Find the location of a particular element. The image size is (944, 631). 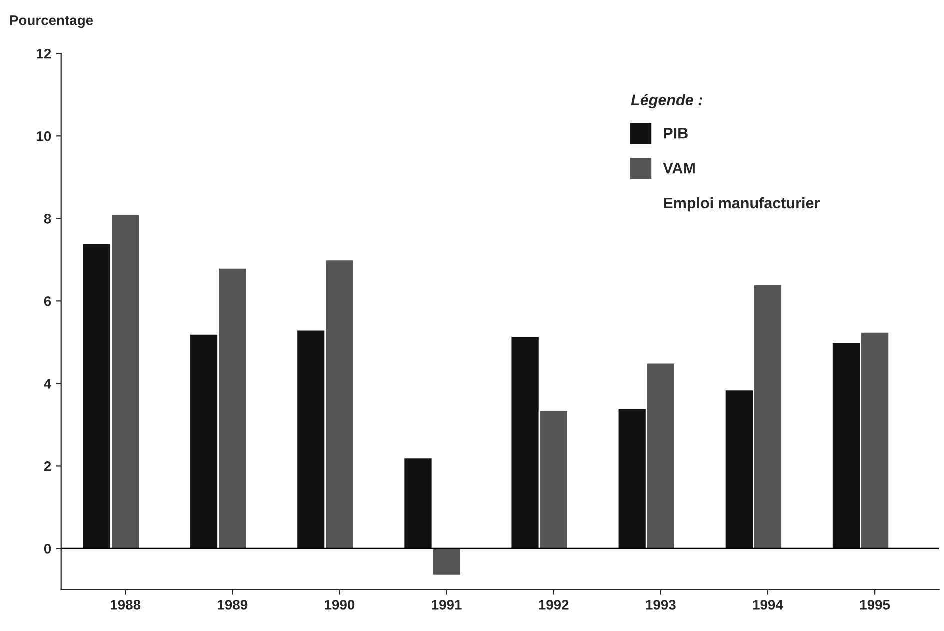

y-tick-label: 2 is located at coordinates (48, 467).